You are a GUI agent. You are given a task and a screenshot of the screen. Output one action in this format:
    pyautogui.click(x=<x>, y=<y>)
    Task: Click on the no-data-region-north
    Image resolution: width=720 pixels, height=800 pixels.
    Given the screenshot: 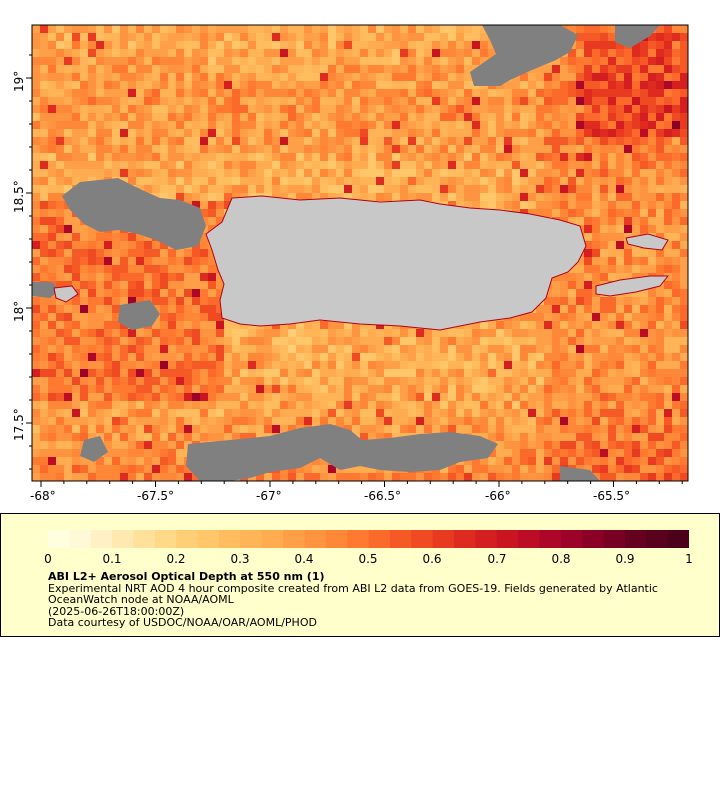 What is the action you would take?
    pyautogui.click(x=524, y=55)
    